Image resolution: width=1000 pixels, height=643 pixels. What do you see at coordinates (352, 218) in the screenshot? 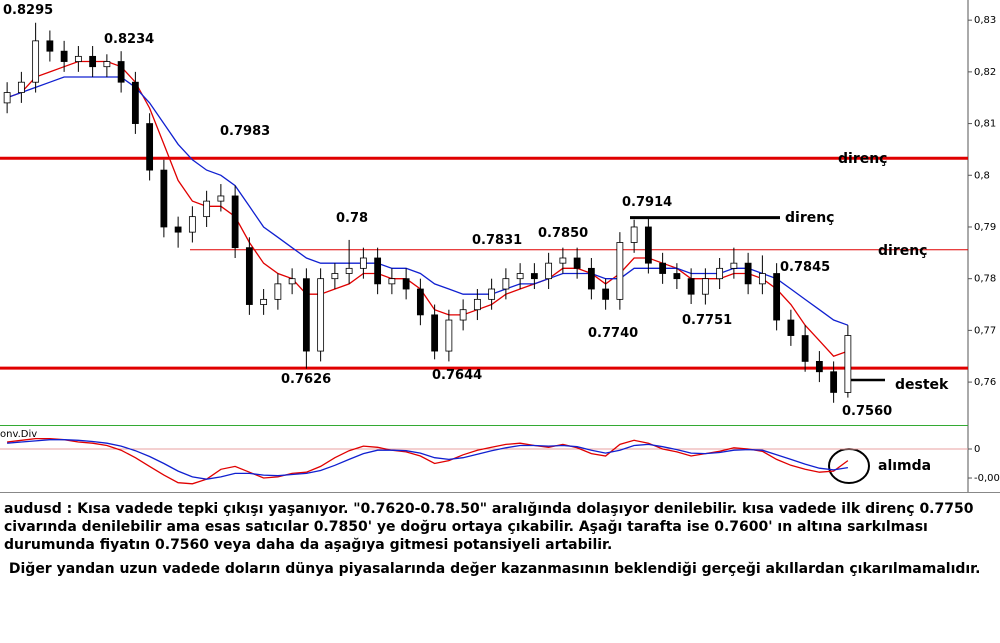
I see `price-label: 0.78` at bounding box center [352, 218].